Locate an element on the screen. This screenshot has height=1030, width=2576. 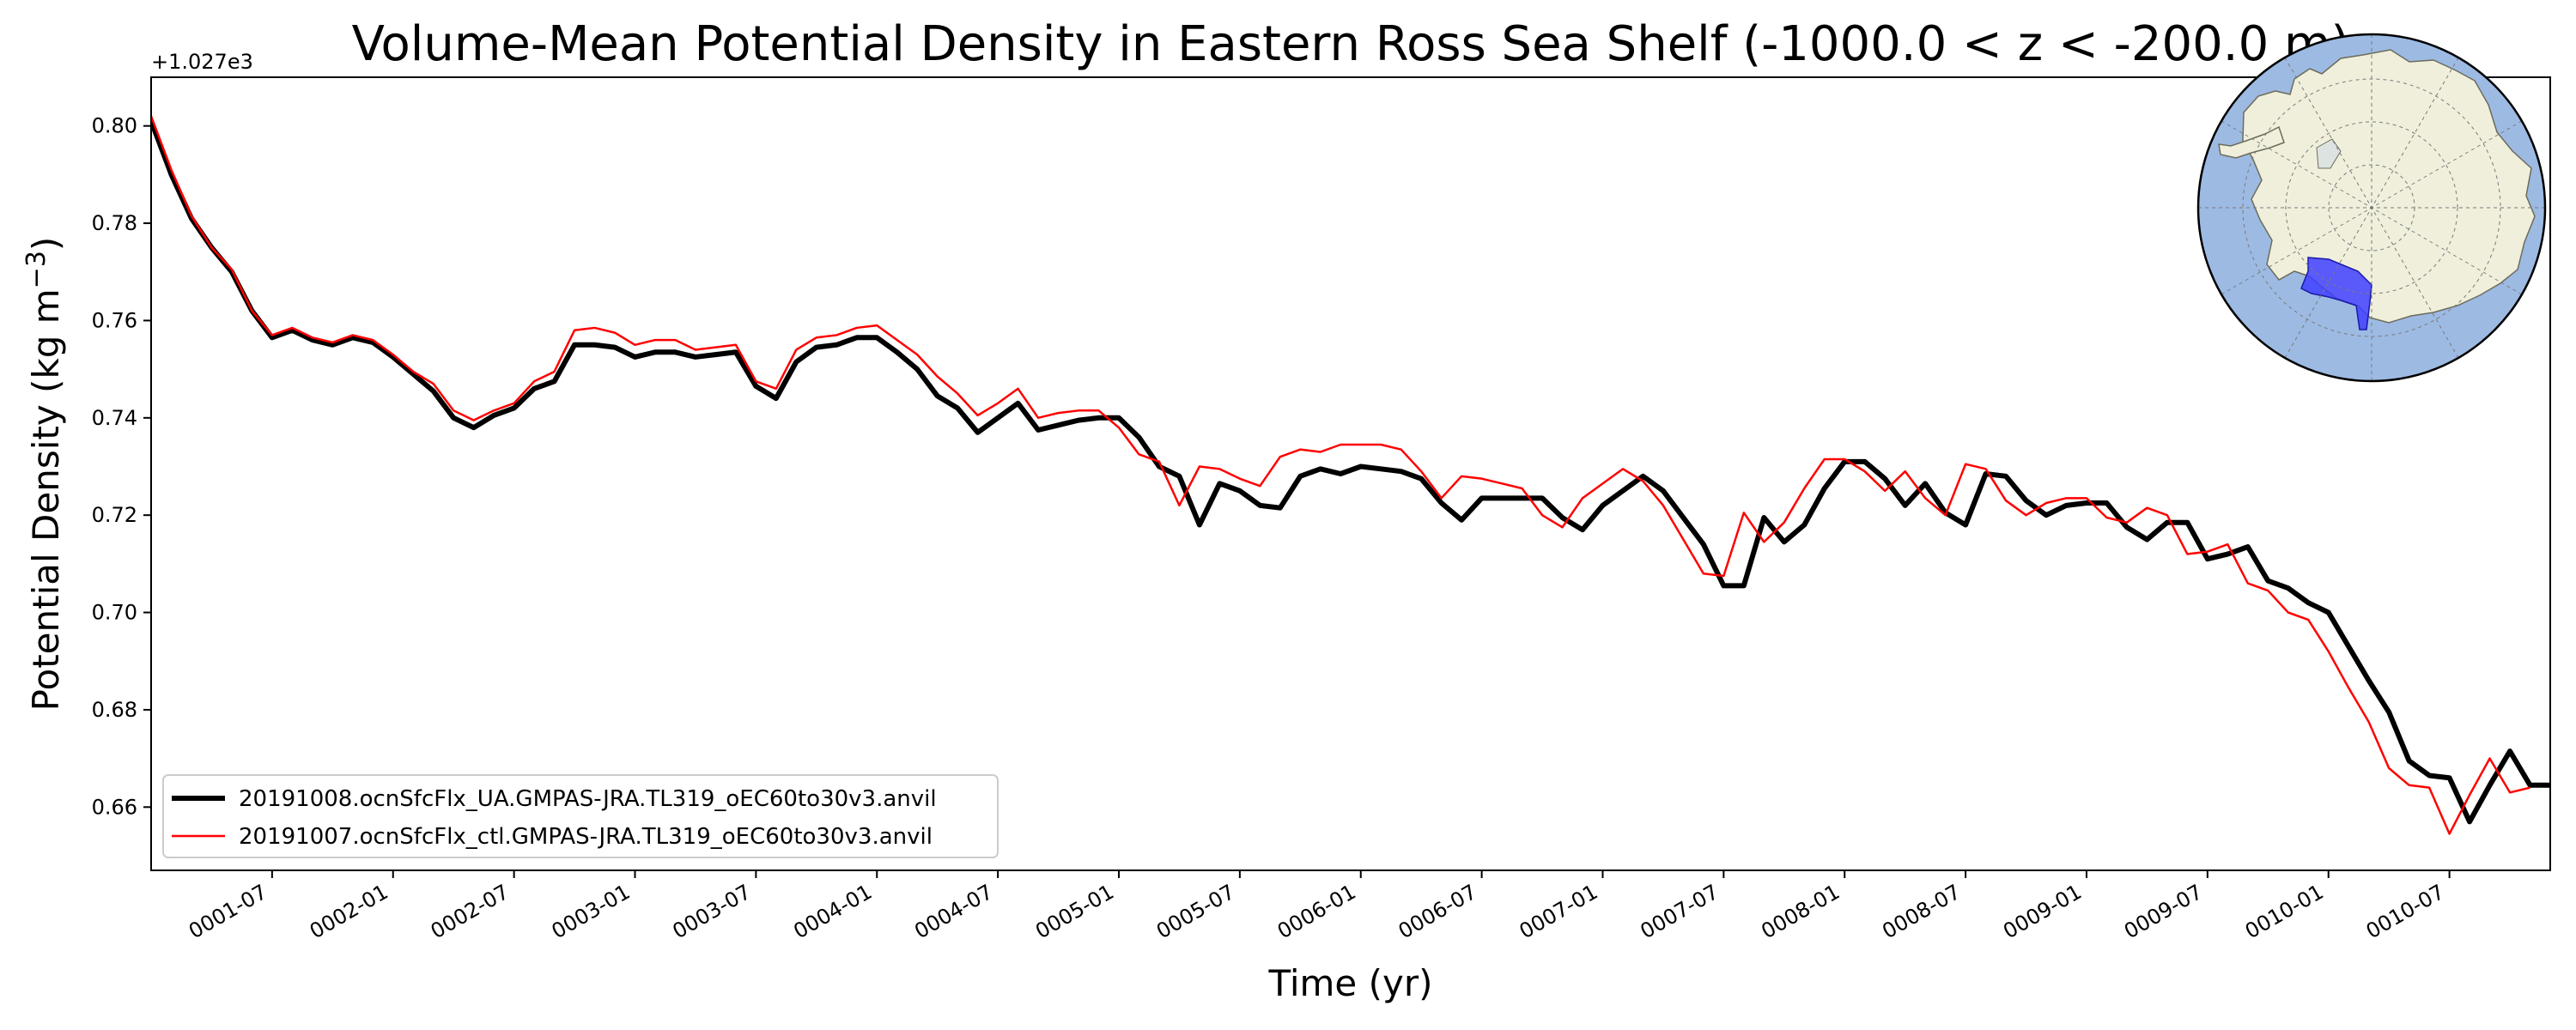
x-tick-label: 0008-07 is located at coordinates (1922, 911).